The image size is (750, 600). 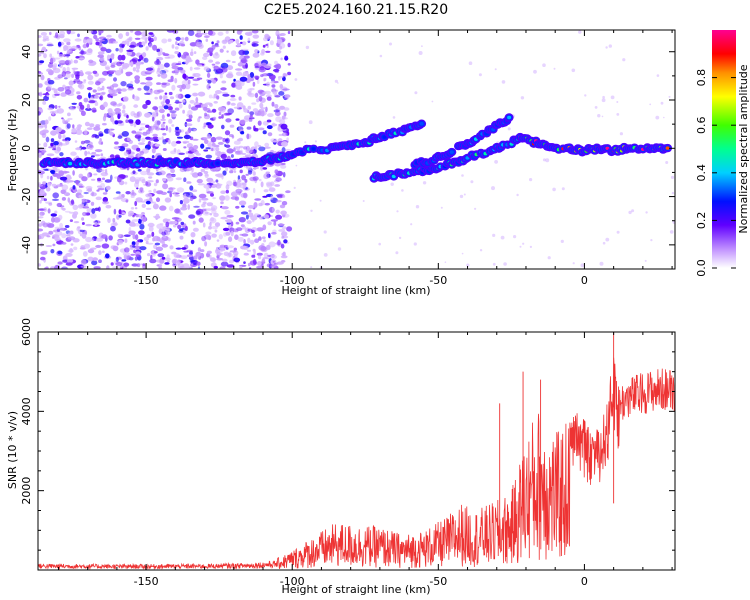 I want to click on ridge-core, so click(x=421, y=124).